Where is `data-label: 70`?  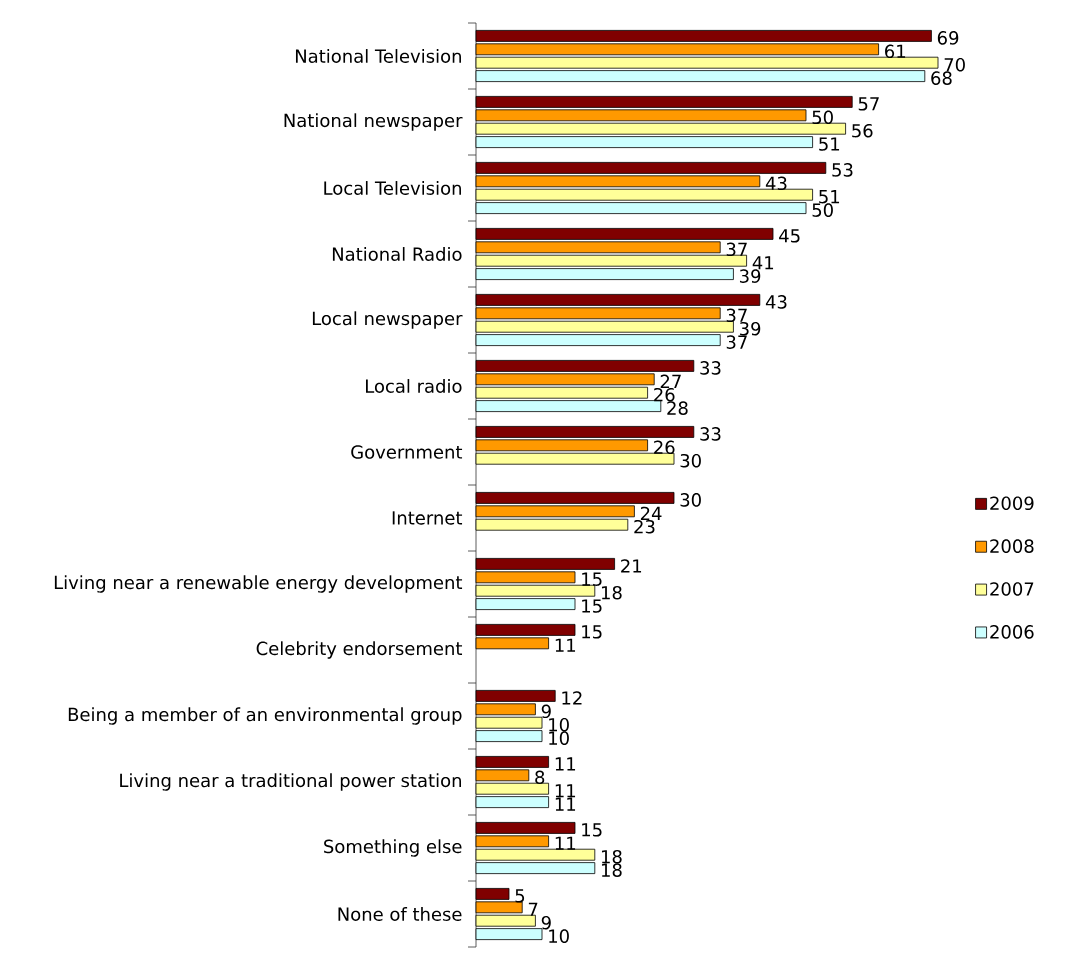 data-label: 70 is located at coordinates (954, 64).